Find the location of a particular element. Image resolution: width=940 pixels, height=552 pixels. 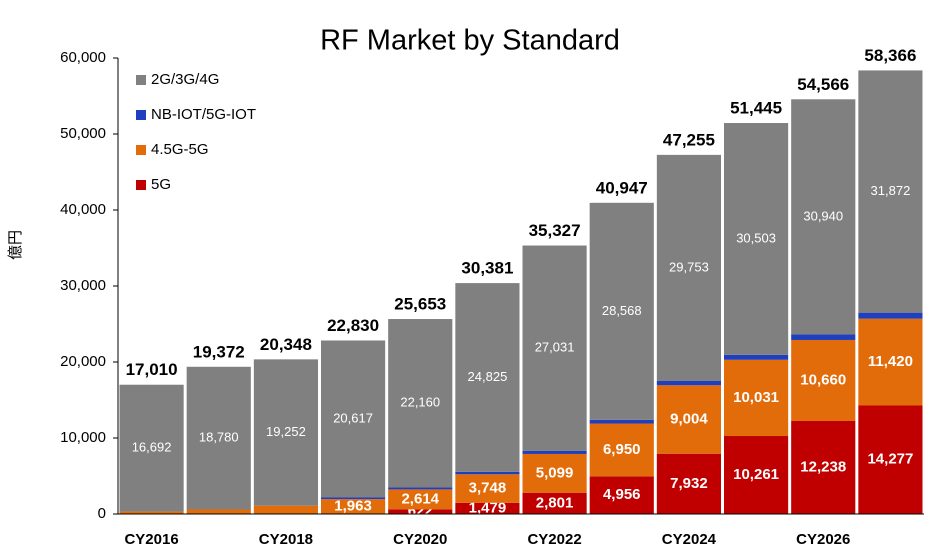

data-label: 2,614 is located at coordinates (420, 498).